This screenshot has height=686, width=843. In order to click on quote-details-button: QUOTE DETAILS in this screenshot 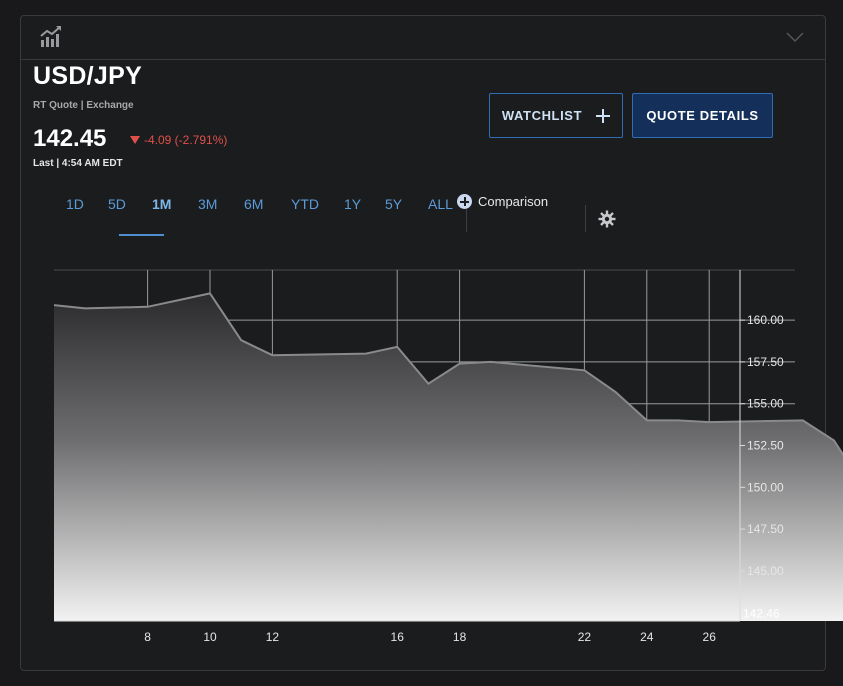, I will do `click(702, 115)`.